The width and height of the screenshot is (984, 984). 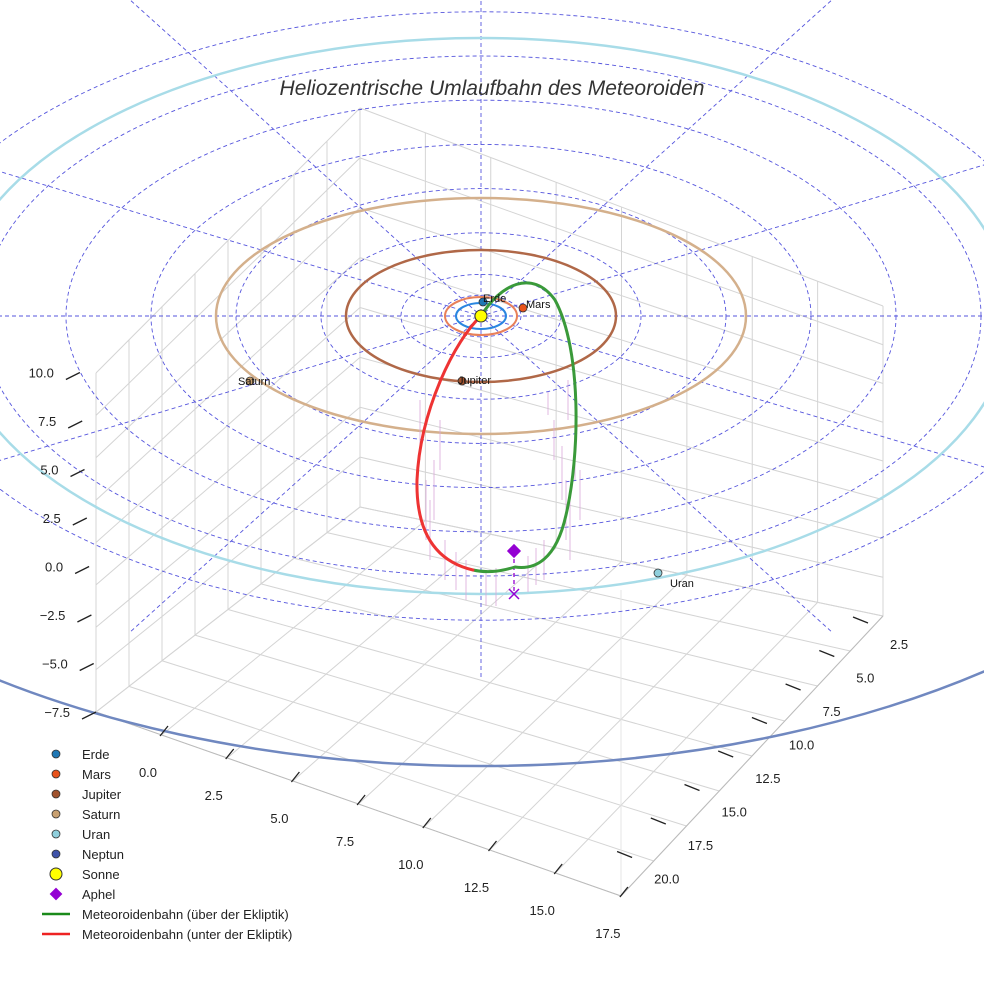 I want to click on z-tick-label: 0.0, so click(x=54, y=567).